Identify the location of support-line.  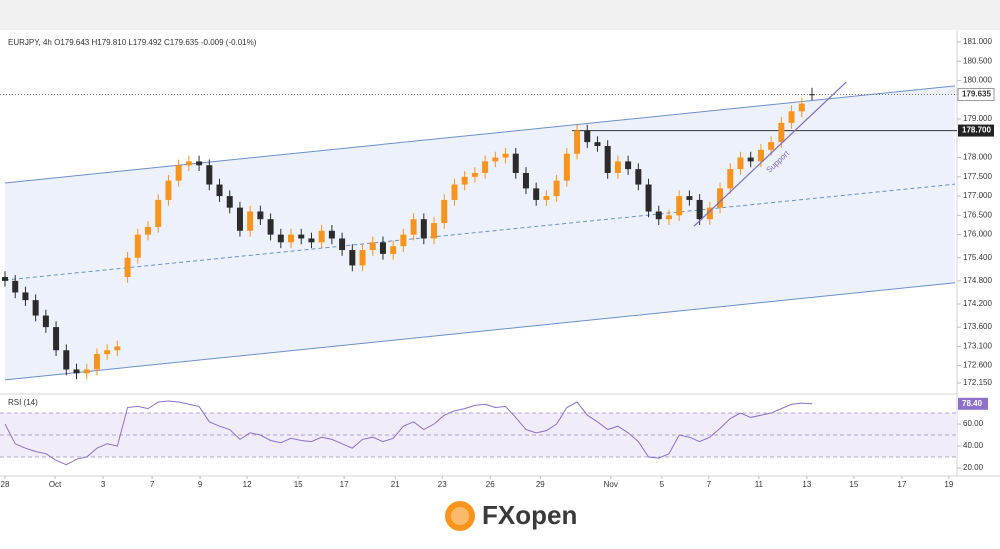
(770, 154).